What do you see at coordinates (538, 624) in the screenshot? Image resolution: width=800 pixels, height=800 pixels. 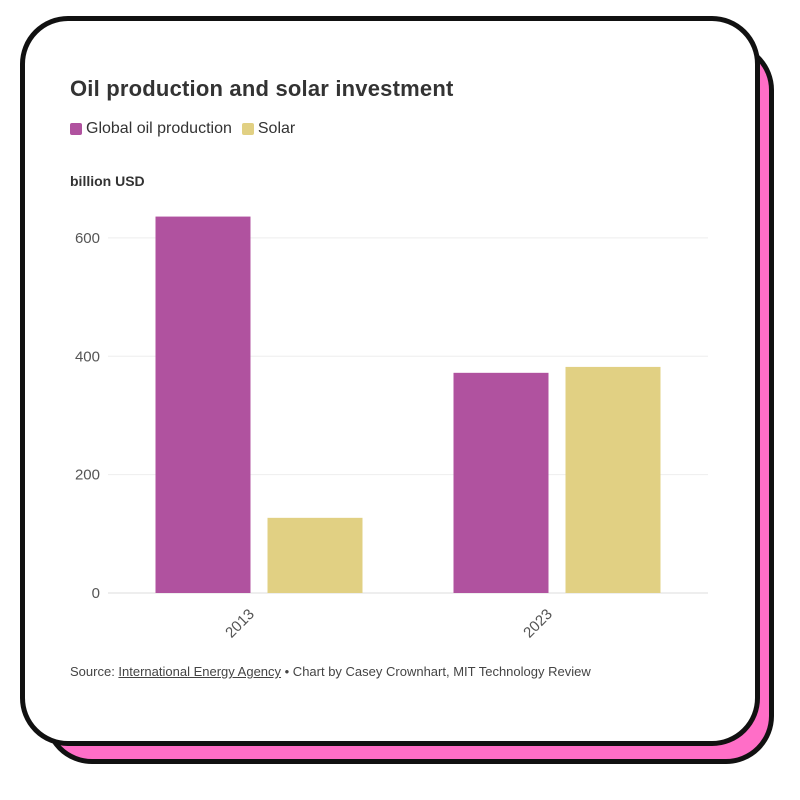 I see `x-tick-label: 2023` at bounding box center [538, 624].